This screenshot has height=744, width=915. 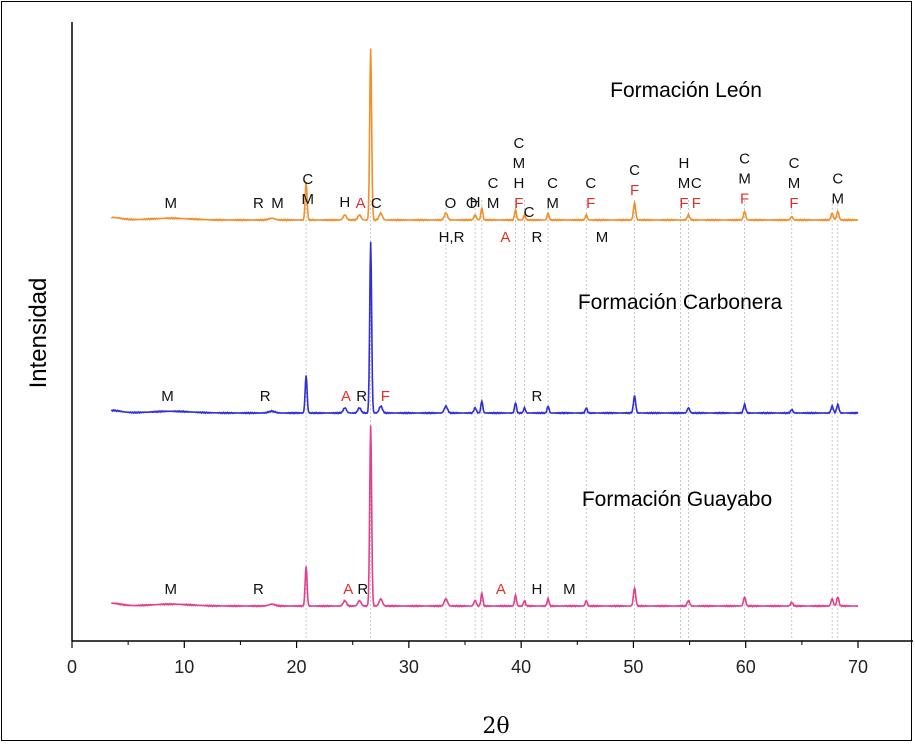 I want to click on x-tick-label: 10, so click(x=184, y=667).